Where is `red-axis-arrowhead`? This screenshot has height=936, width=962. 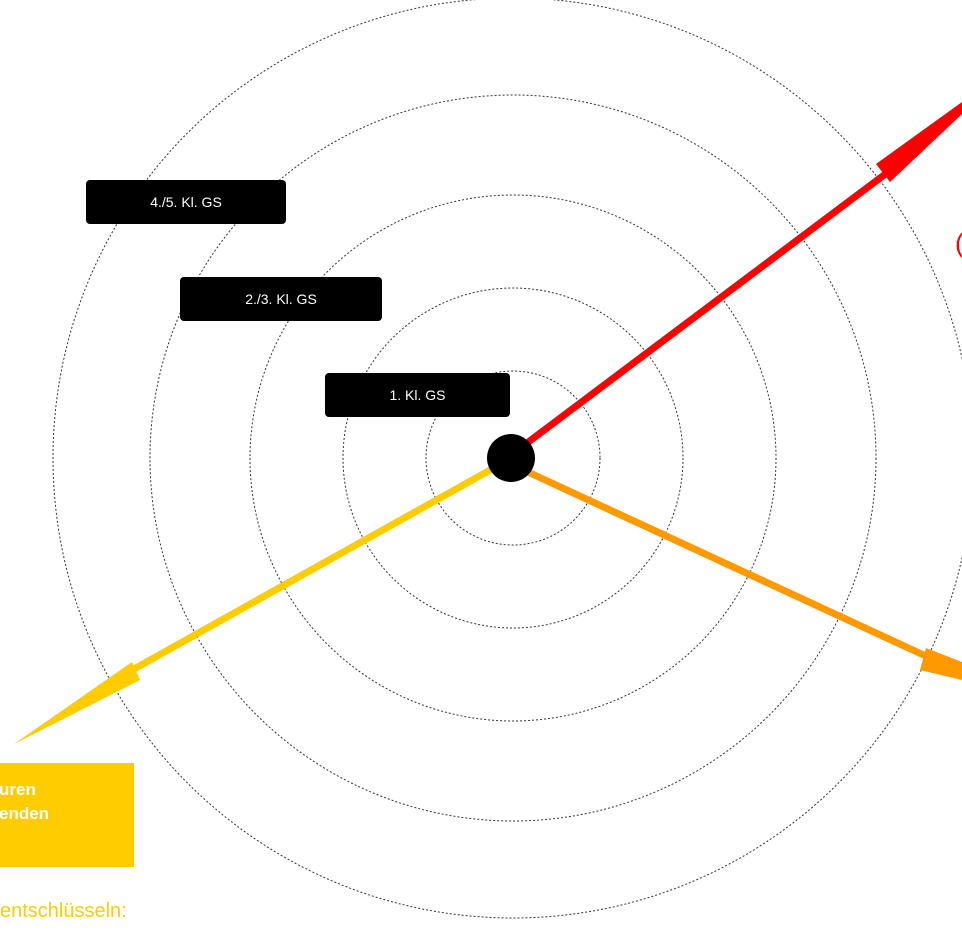
red-axis-arrowhead is located at coordinates (919, 142).